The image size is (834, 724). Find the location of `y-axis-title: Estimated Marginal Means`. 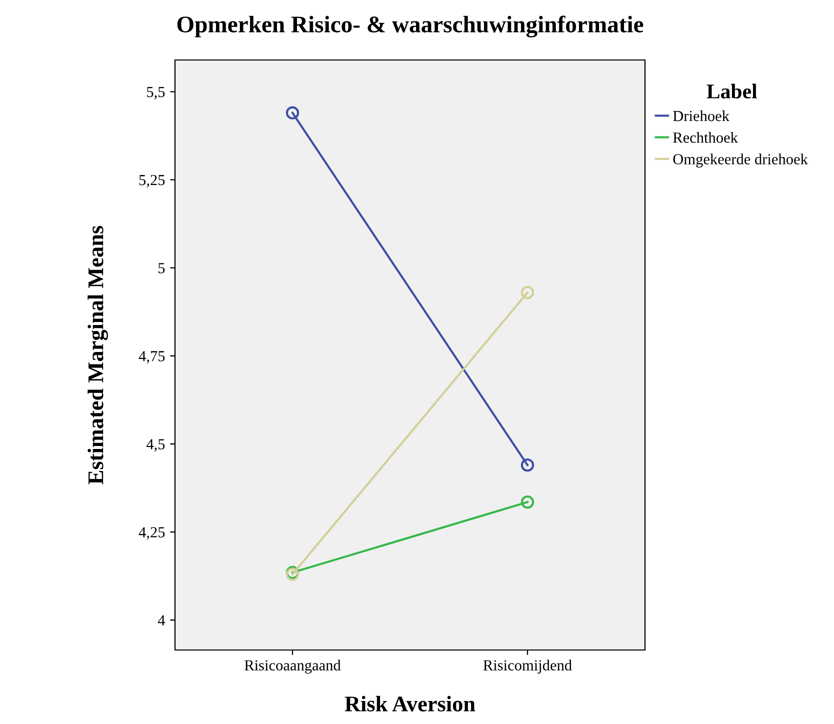

y-axis-title: Estimated Marginal Means is located at coordinates (98, 355).